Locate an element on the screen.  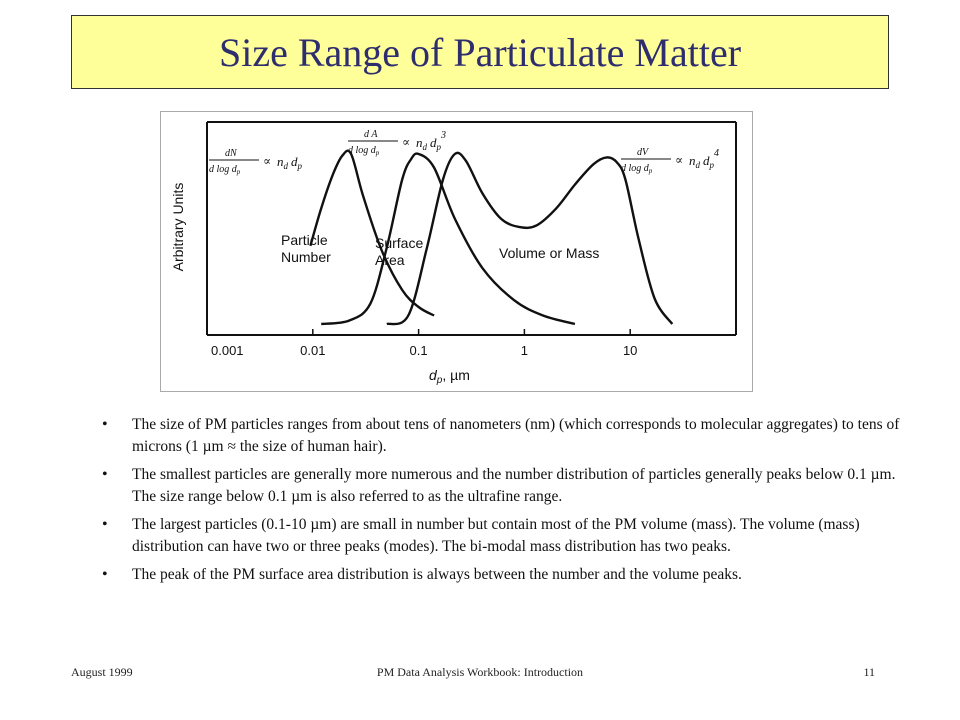
number-formula: dNd log dp∝ nd dp is located at coordinates (256, 162).